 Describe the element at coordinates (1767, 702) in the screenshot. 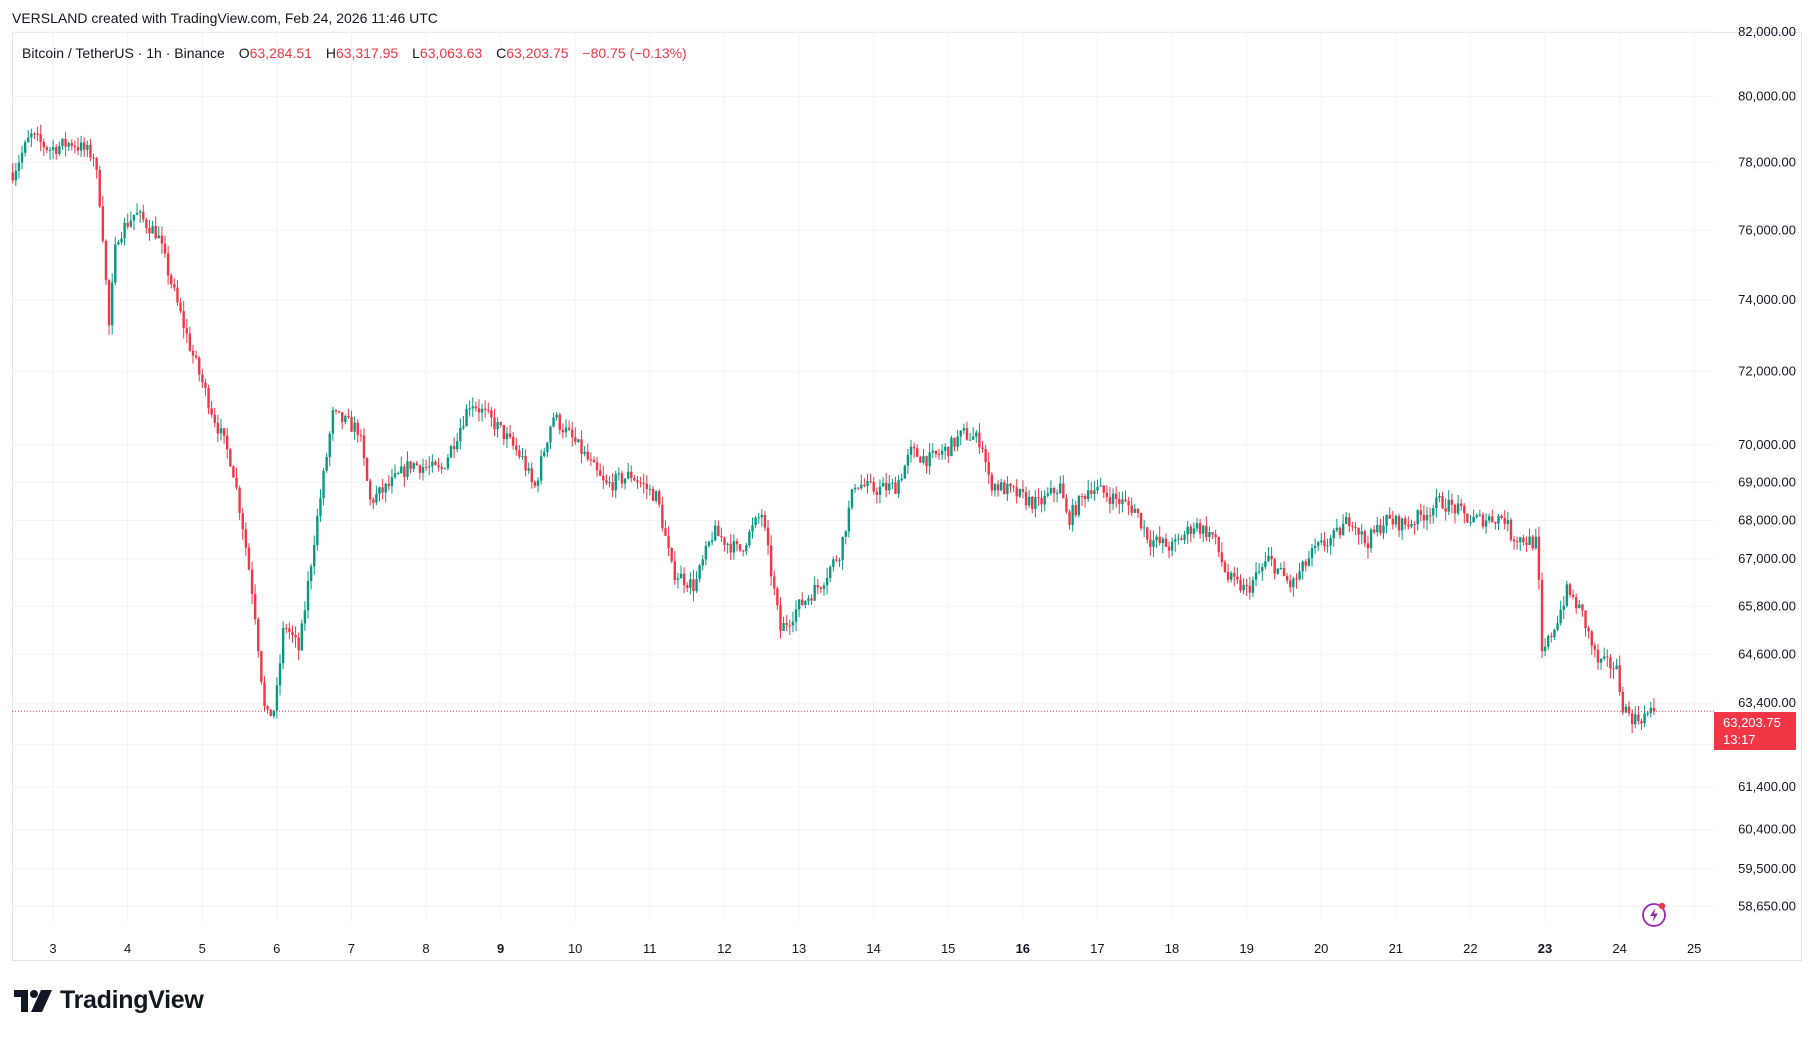

I see `y-tick-label: 63,400.00` at that location.